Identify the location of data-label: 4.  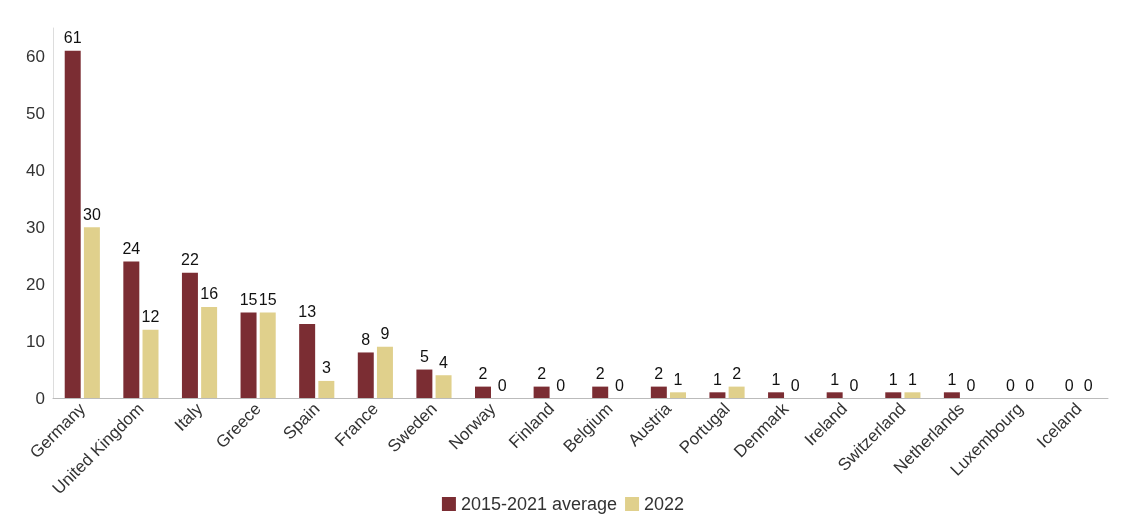
(444, 362).